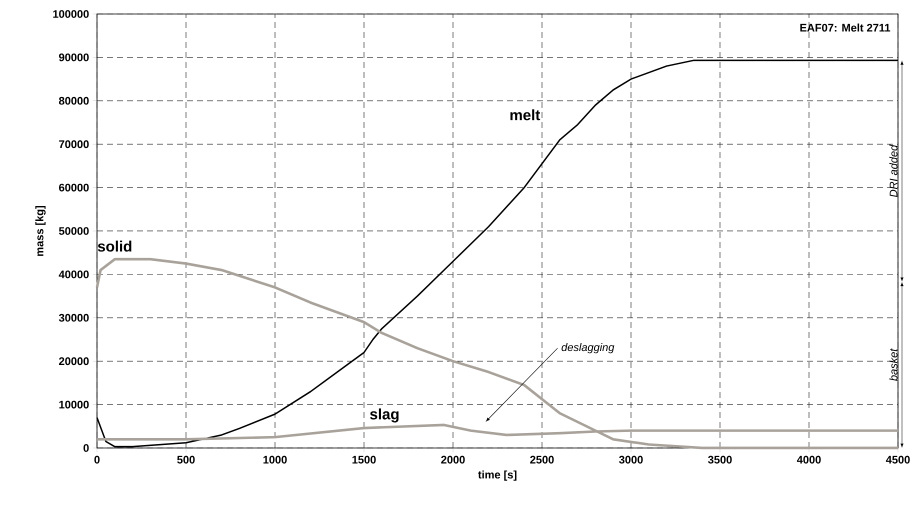 This screenshot has height=510, width=918. What do you see at coordinates (74, 144) in the screenshot?
I see `y-tick-label: 70000` at bounding box center [74, 144].